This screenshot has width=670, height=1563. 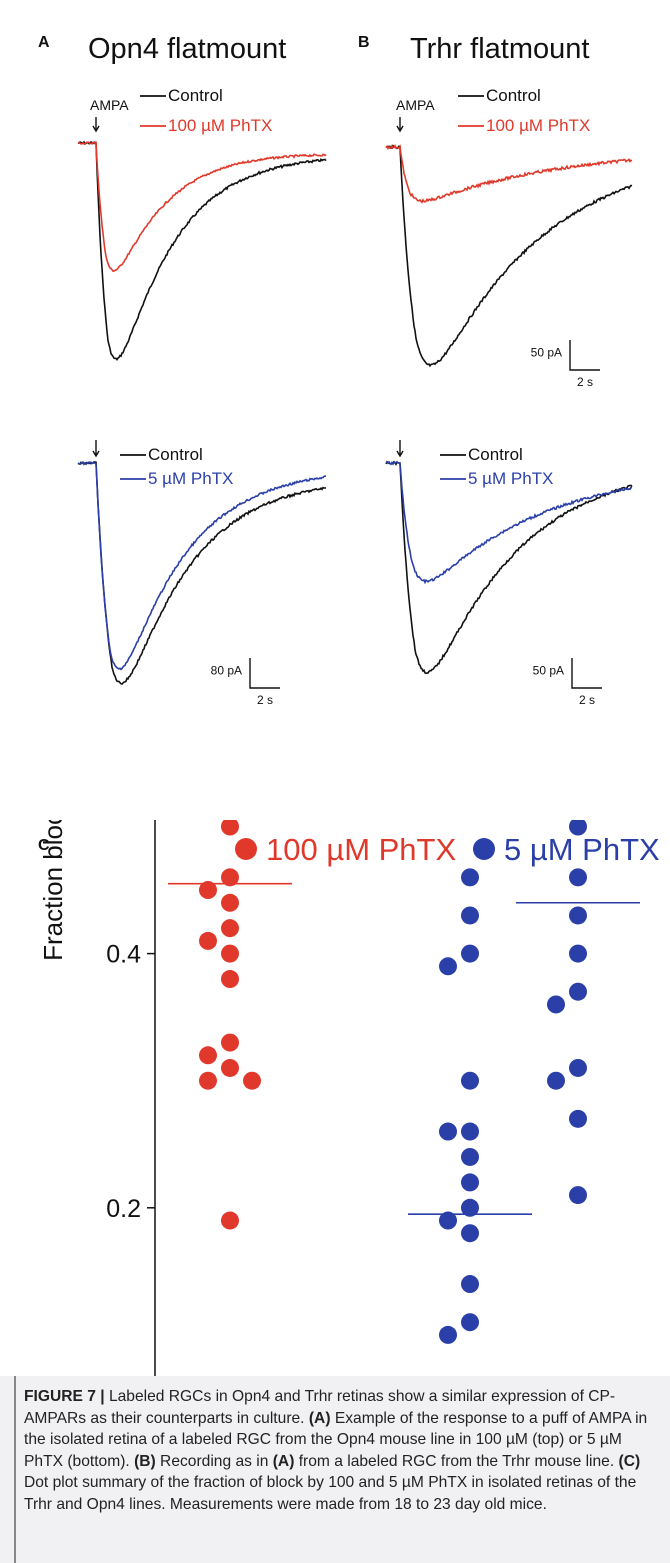 I want to click on panel-a-label: A, so click(x=44, y=42).